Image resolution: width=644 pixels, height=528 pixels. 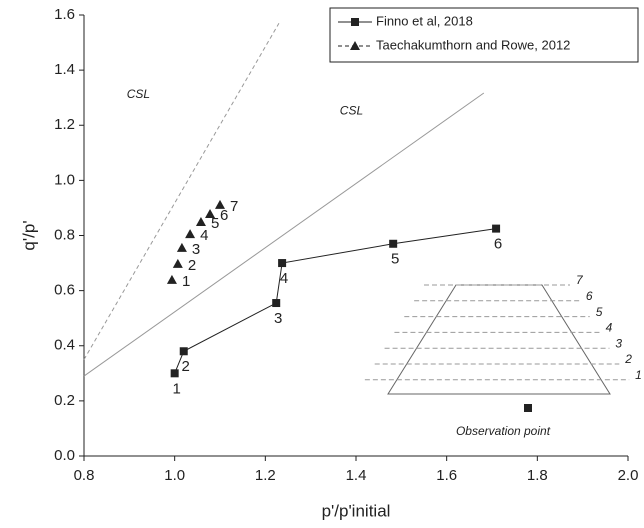 What do you see at coordinates (234, 206) in the screenshot?
I see `point-label: 7` at bounding box center [234, 206].